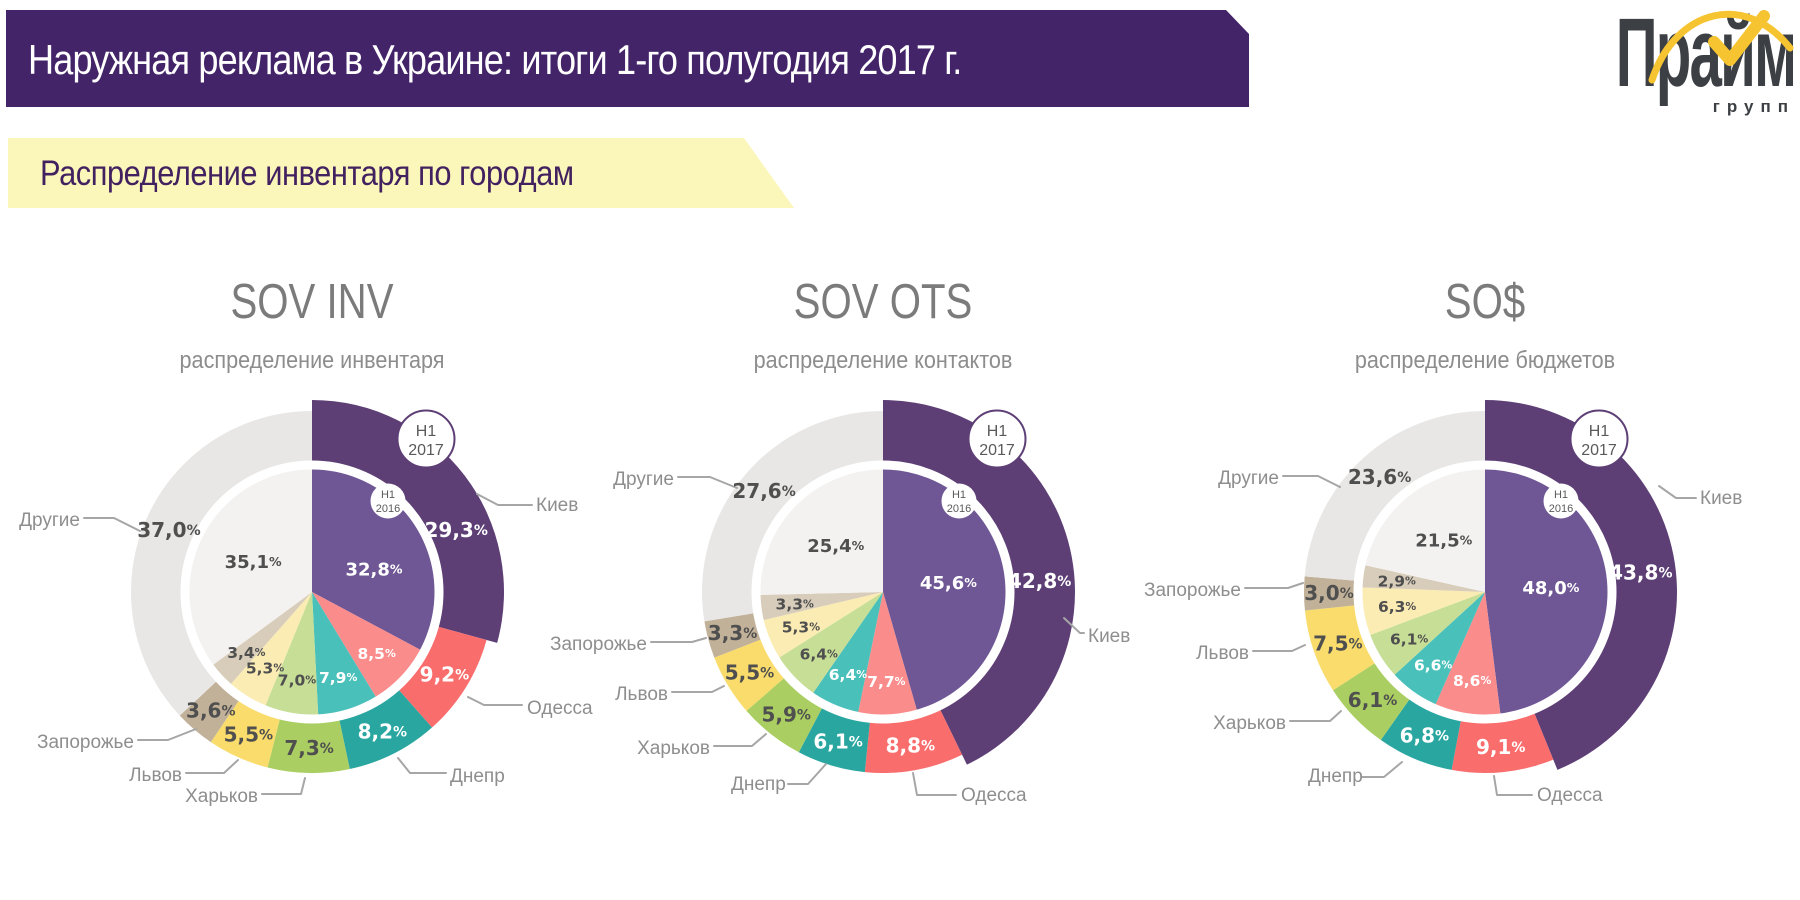 This screenshot has width=1800, height=900. Describe the element at coordinates (948, 583) in the screenshot. I see `value-2016-Киев: 45,6%` at that location.